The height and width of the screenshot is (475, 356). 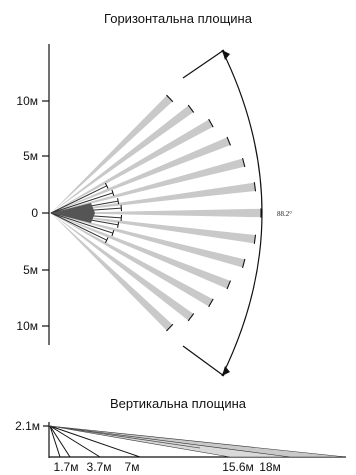 I want to click on vertical-plane: 2.1м 1.7м 3.7м 7м 15.6м 18м, so click(x=181, y=446).